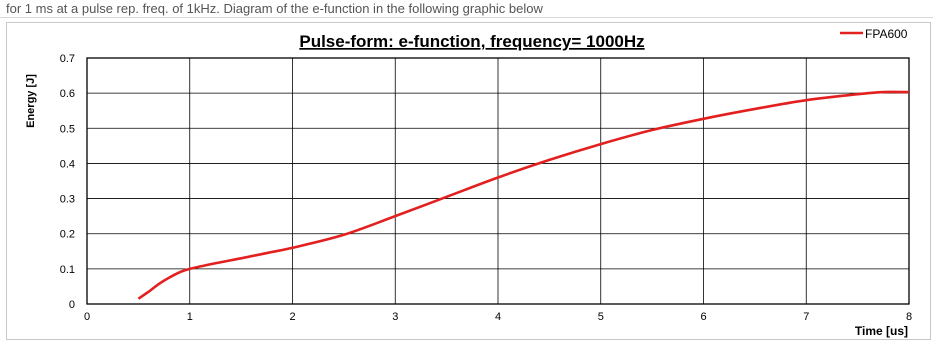 This screenshot has height=344, width=933. Describe the element at coordinates (190, 317) in the screenshot. I see `x-tick-label: 1` at that location.